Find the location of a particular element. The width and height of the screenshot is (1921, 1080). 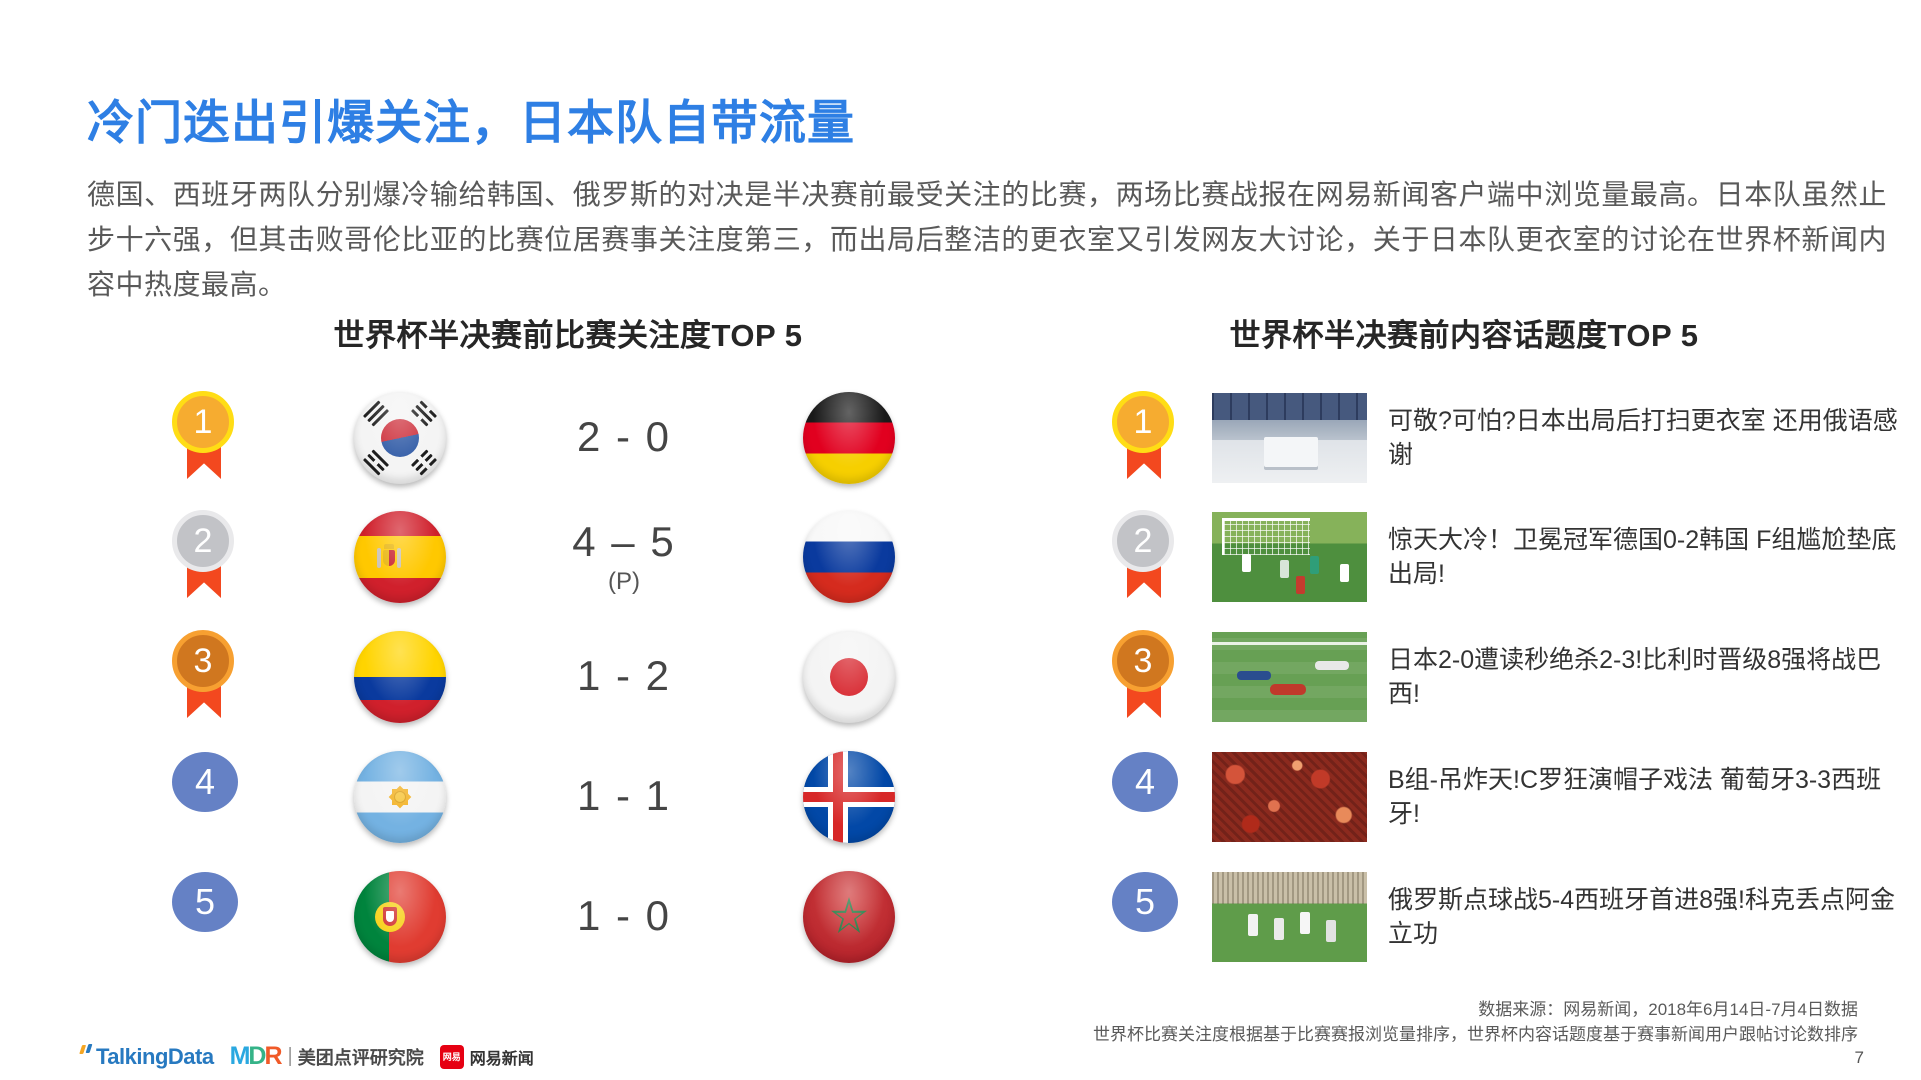

talkingdata-logo: TalkingData is located at coordinates (149, 1056).